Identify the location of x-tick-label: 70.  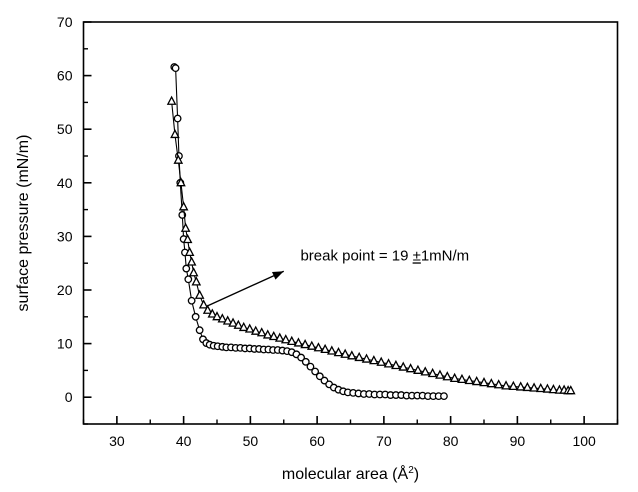
(384, 441).